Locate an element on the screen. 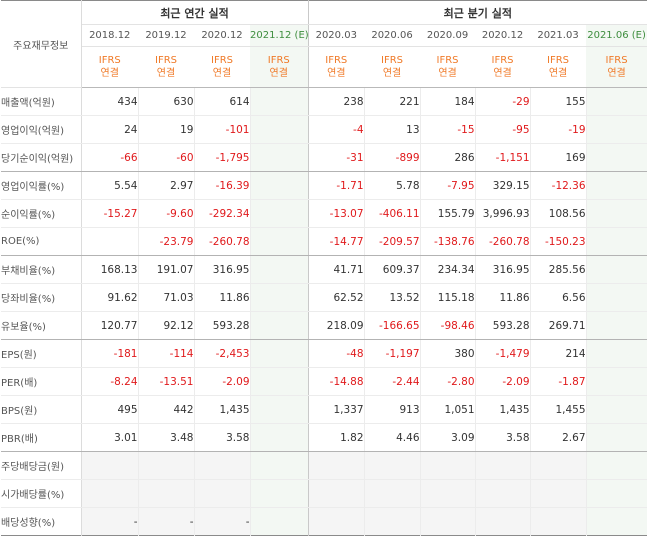 The height and width of the screenshot is (537, 648). value-cell: -14.77 is located at coordinates (336, 241).